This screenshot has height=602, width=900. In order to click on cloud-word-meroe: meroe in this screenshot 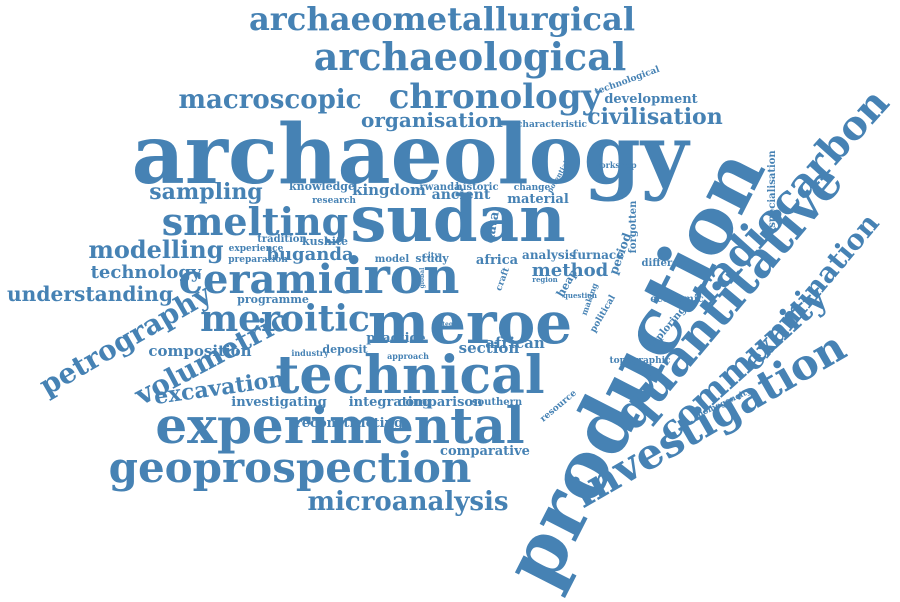, I will do `click(470, 323)`.